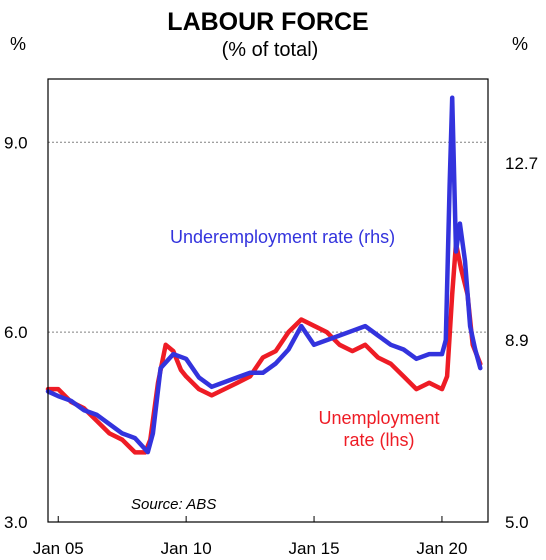 This screenshot has height=560, width=546. I want to click on left-axis-unit: %, so click(18, 44).